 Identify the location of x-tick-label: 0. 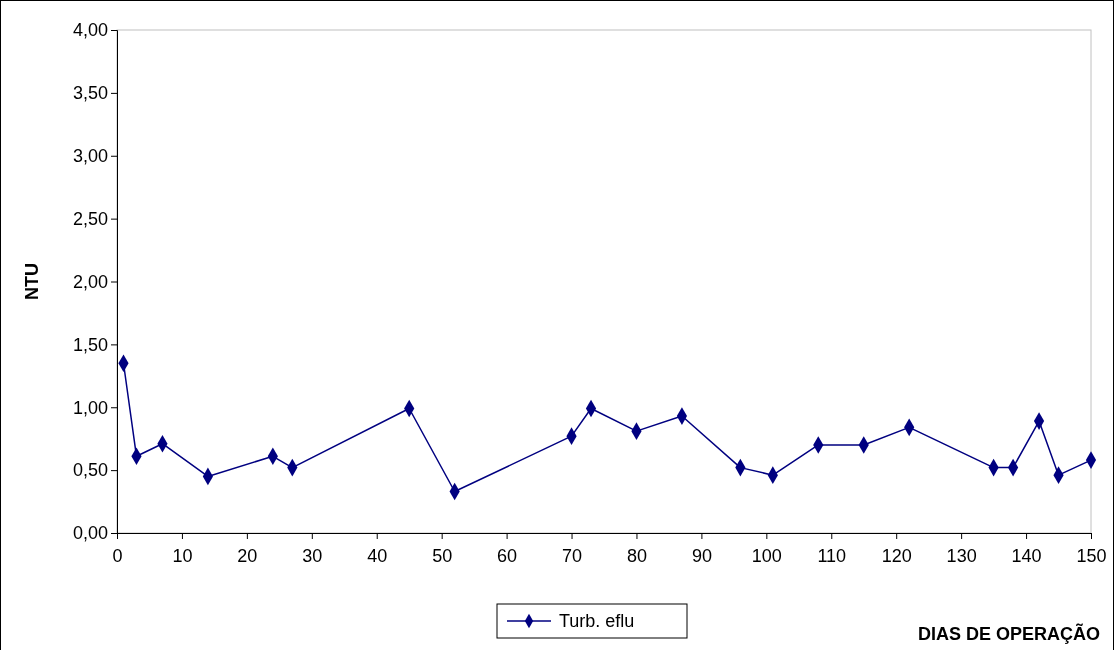
(117, 555).